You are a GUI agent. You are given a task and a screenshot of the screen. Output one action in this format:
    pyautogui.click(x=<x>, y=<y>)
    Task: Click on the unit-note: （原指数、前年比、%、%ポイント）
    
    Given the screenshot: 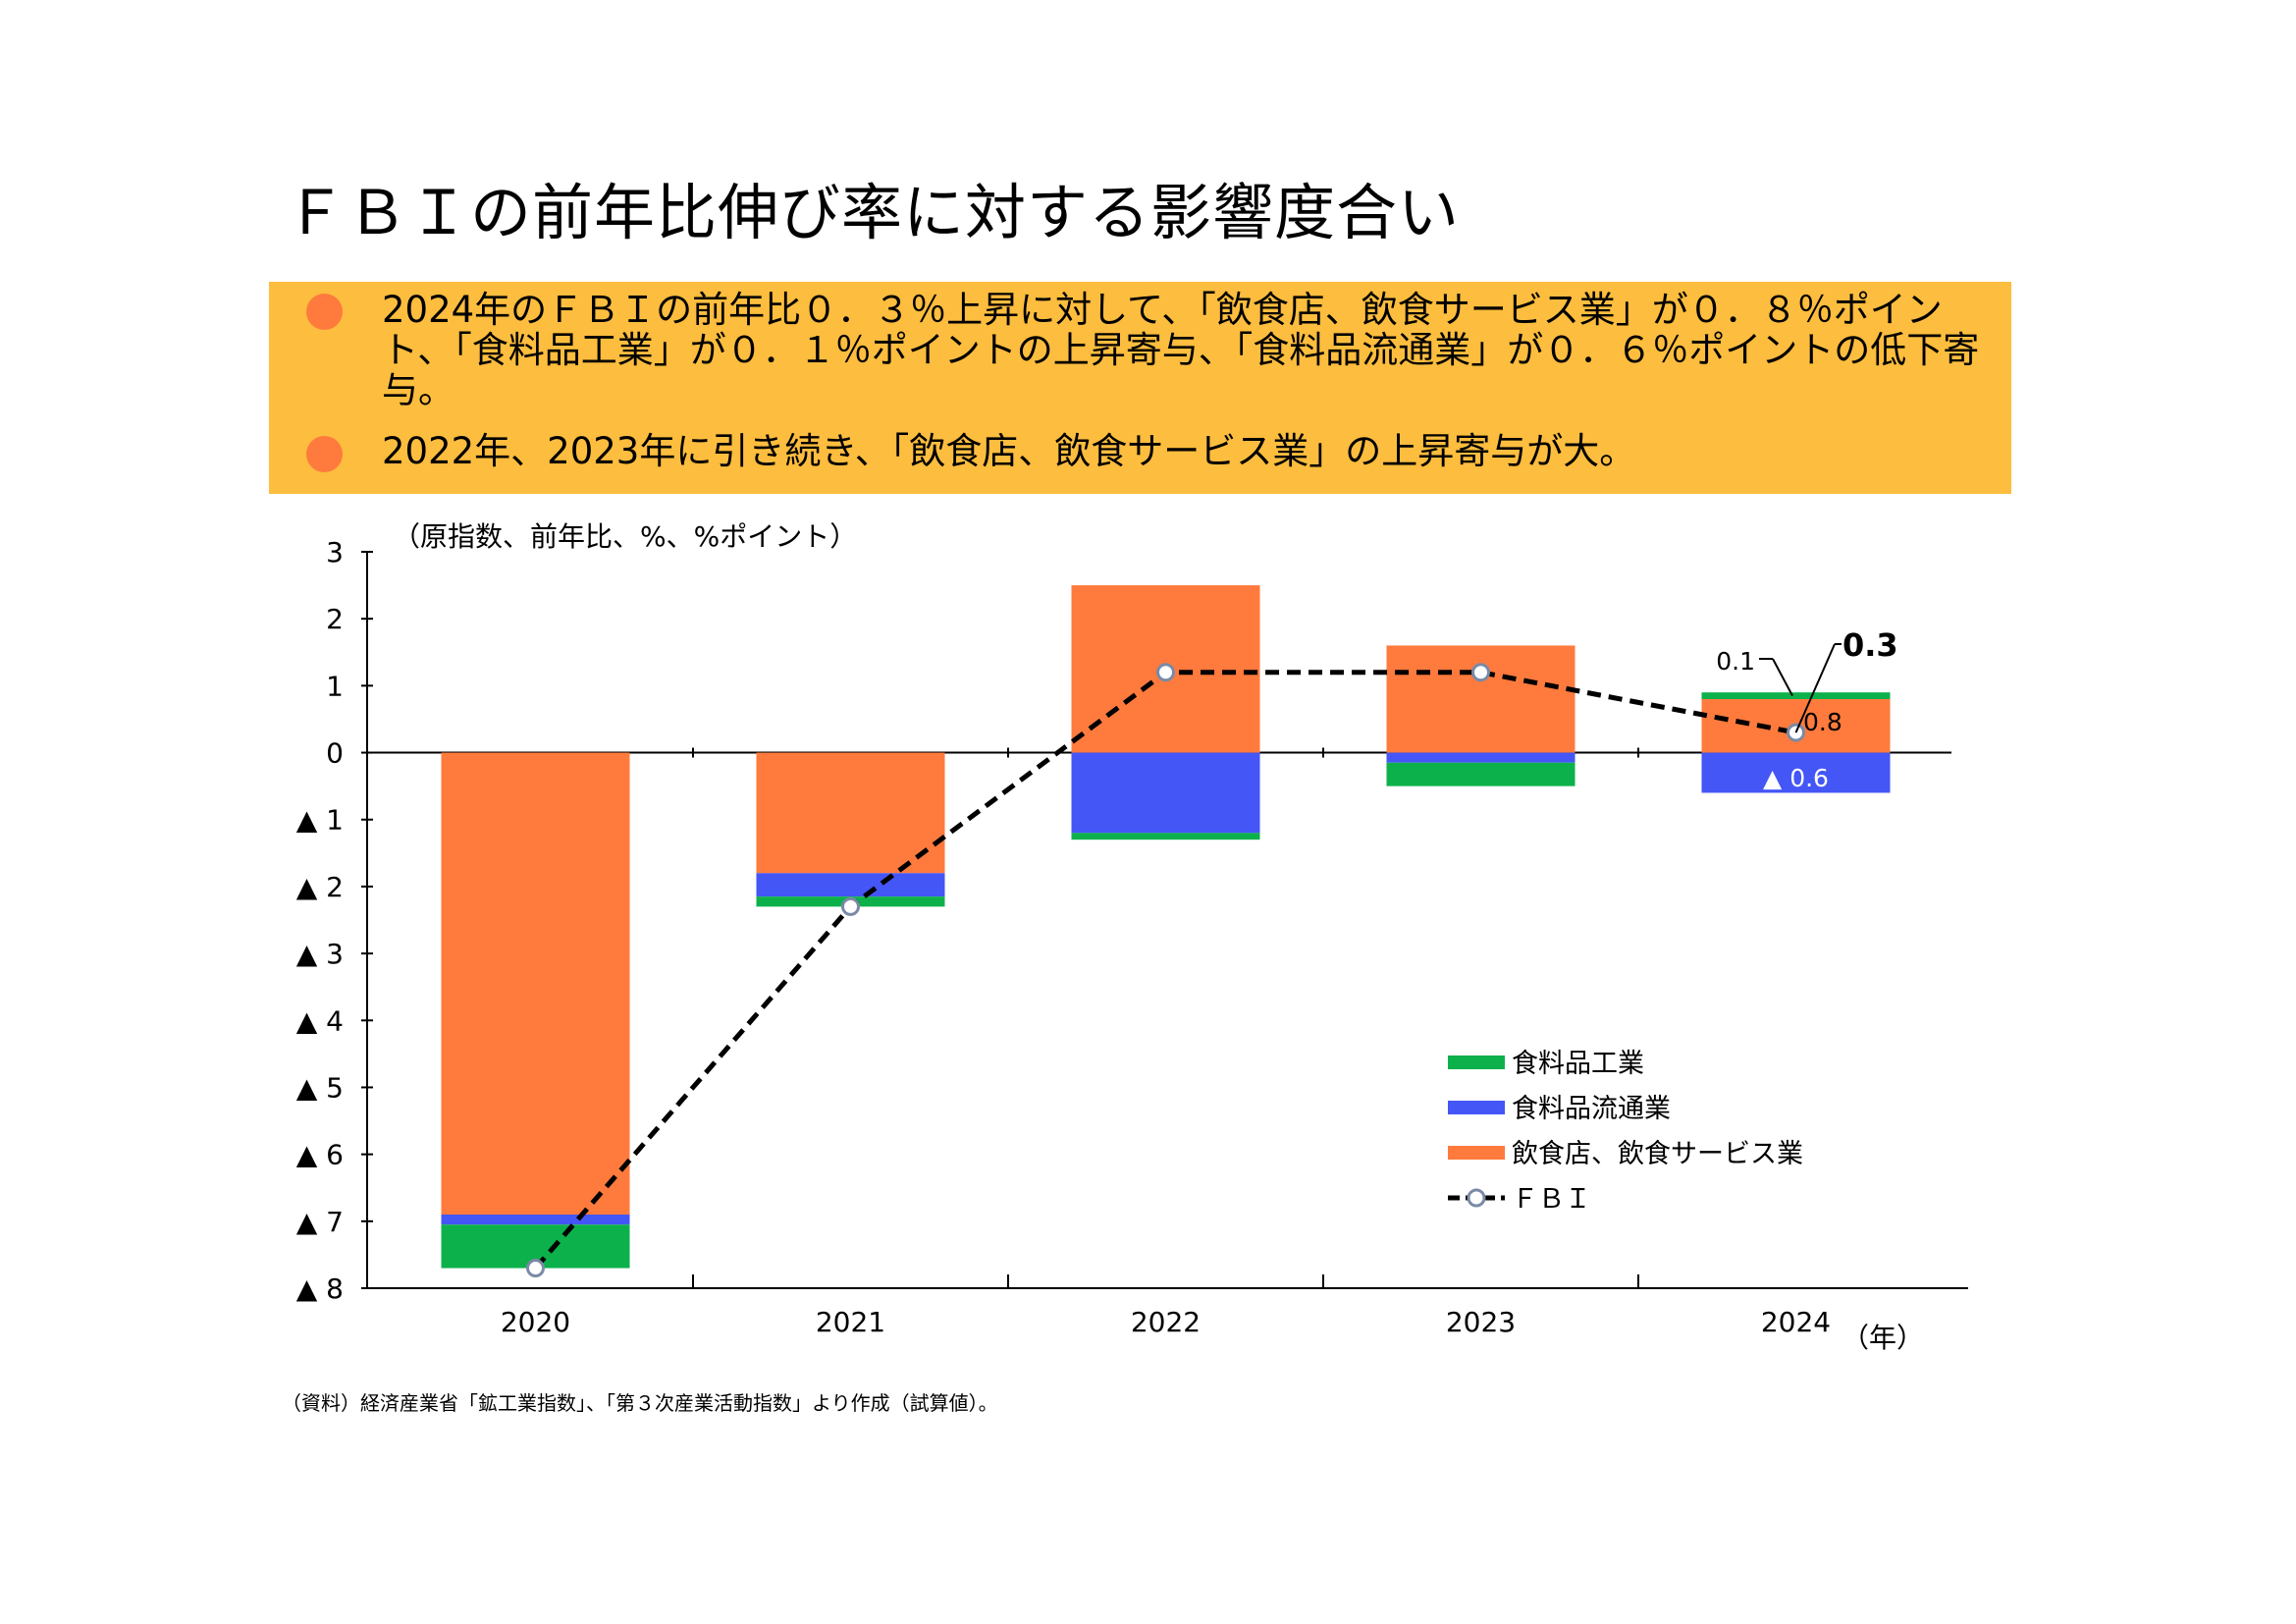 What is the action you would take?
    pyautogui.click(x=625, y=536)
    